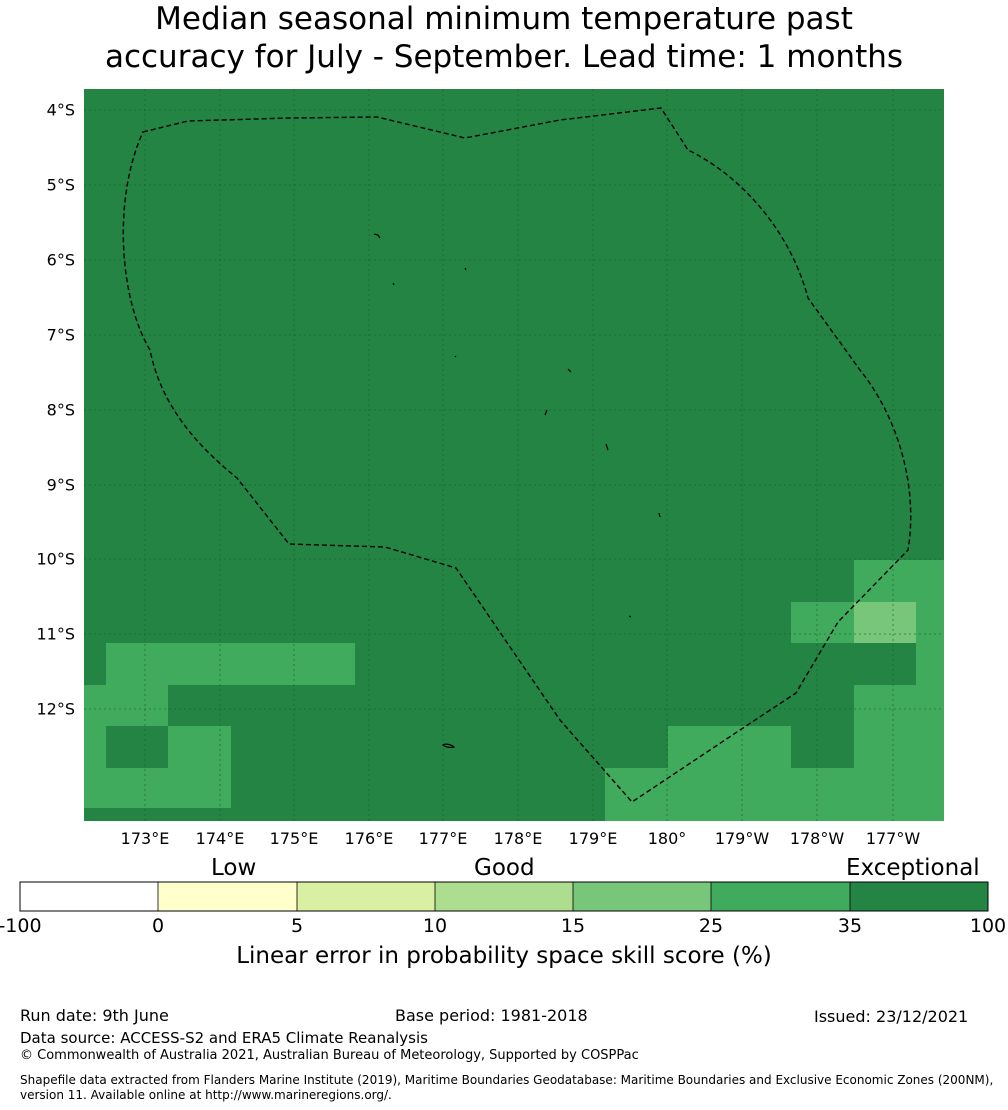 Image resolution: width=1008 pixels, height=1110 pixels. What do you see at coordinates (988, 926) in the screenshot?
I see `colorbar-tick: 100` at bounding box center [988, 926].